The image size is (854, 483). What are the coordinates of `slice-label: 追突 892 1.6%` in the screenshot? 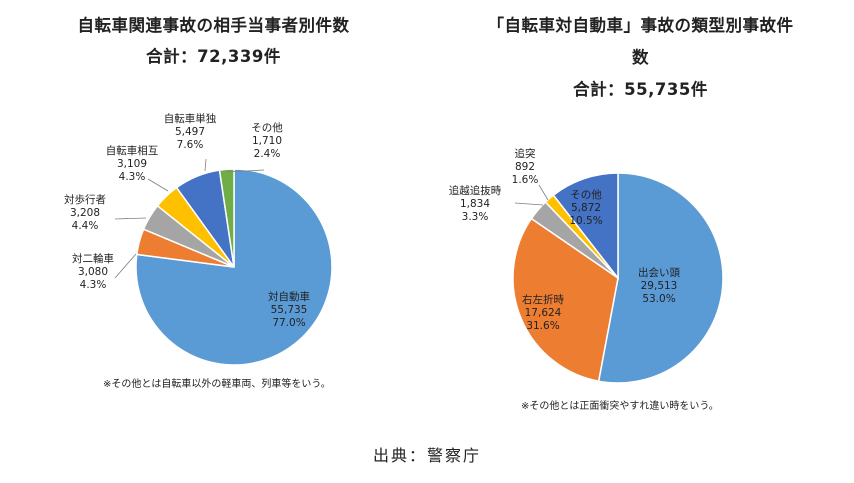 It's located at (525, 166).